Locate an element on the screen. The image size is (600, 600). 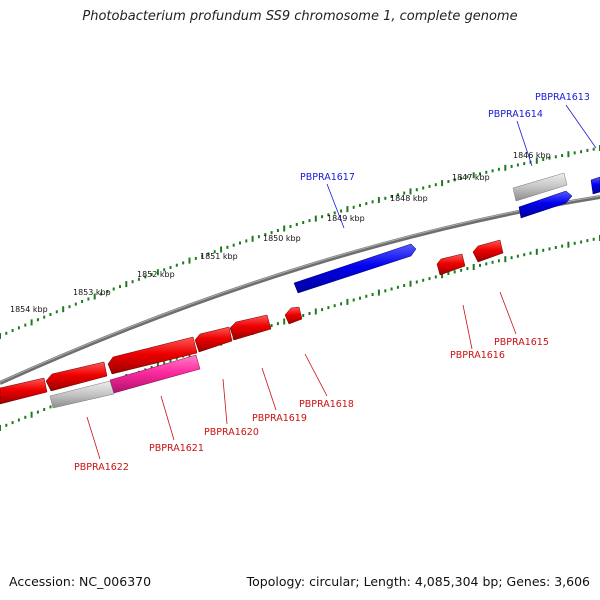
accession-text: Accession: NC_006370 is located at coordinates (80, 581).